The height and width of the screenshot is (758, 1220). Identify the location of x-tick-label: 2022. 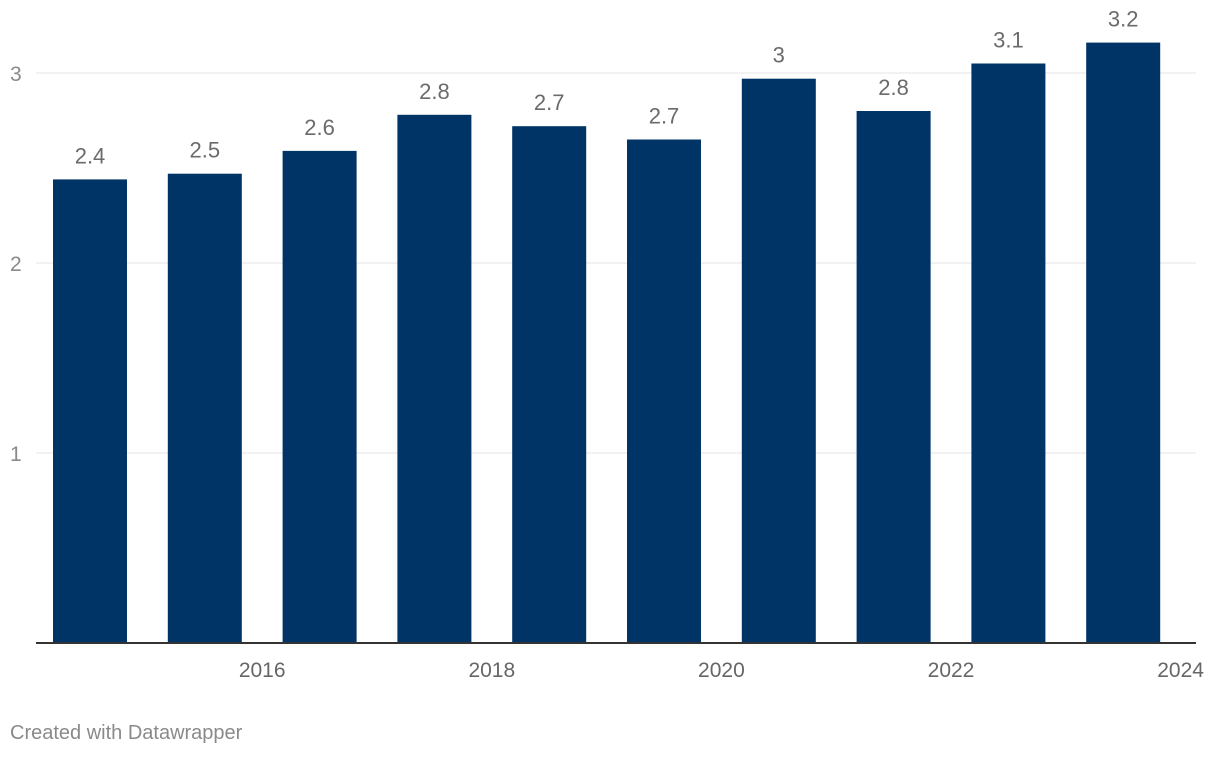
(951, 670).